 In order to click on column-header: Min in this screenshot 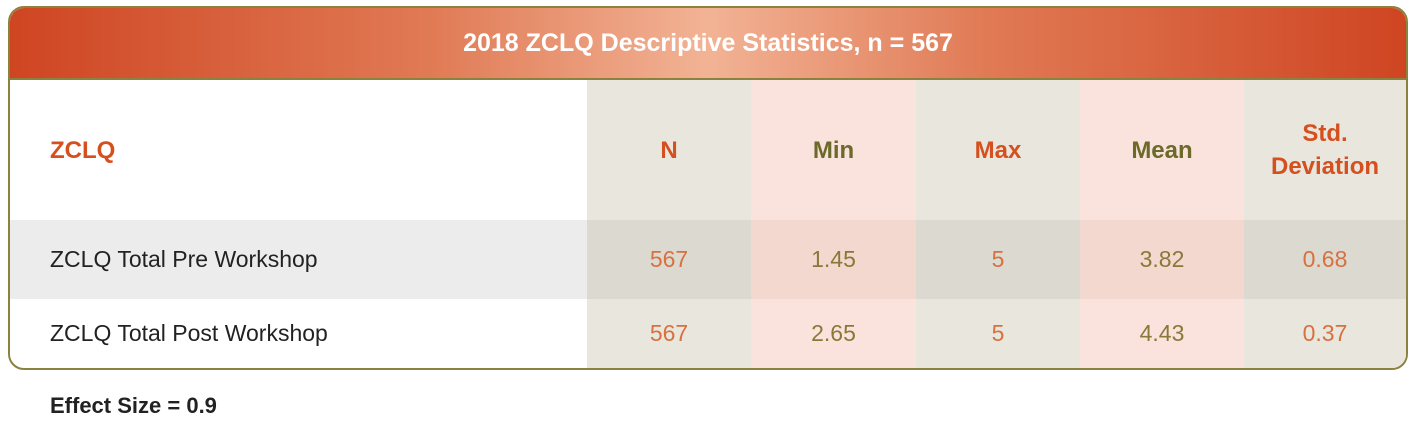, I will do `click(833, 150)`.